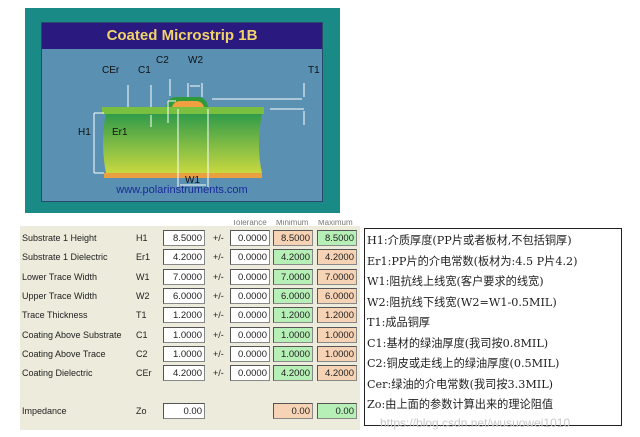 The width and height of the screenshot is (640, 437). What do you see at coordinates (142, 334) in the screenshot?
I see `param-symbol: C1` at bounding box center [142, 334].